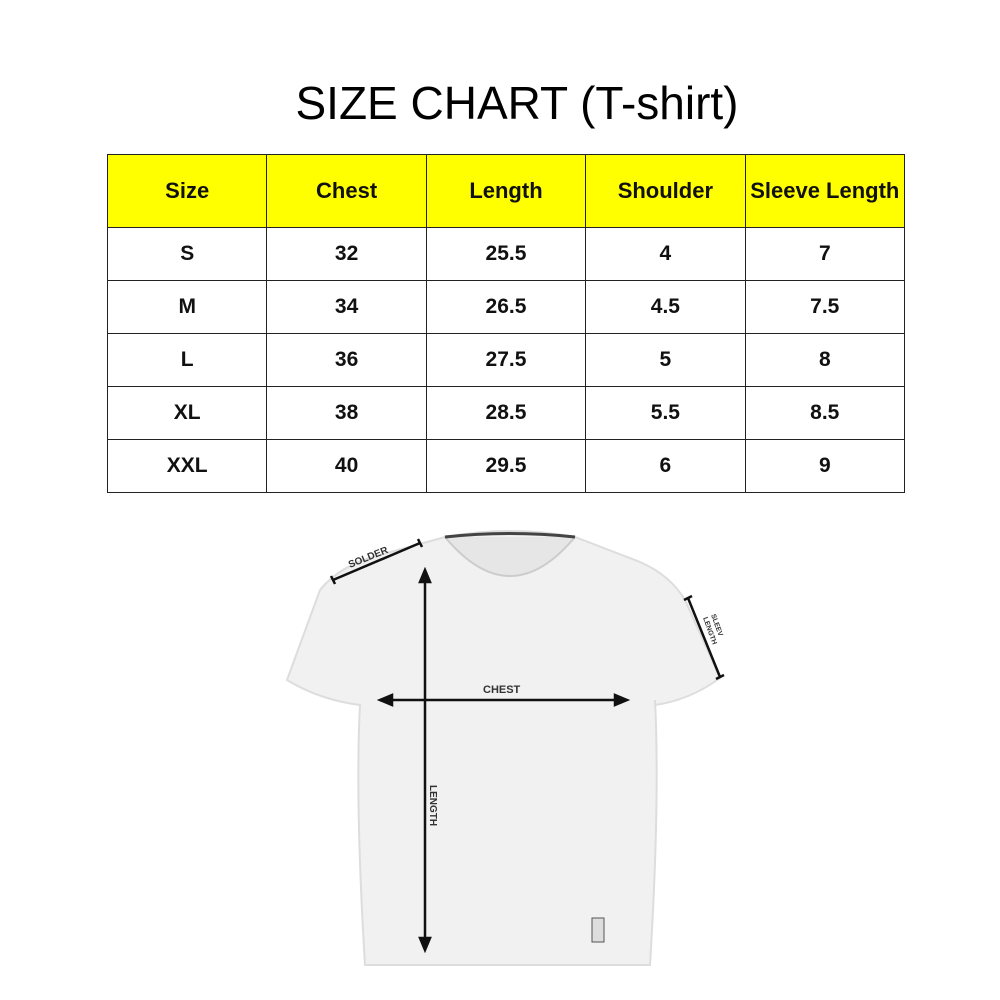  What do you see at coordinates (665, 413) in the screenshot?
I see `table-cell: 5.5` at bounding box center [665, 413].